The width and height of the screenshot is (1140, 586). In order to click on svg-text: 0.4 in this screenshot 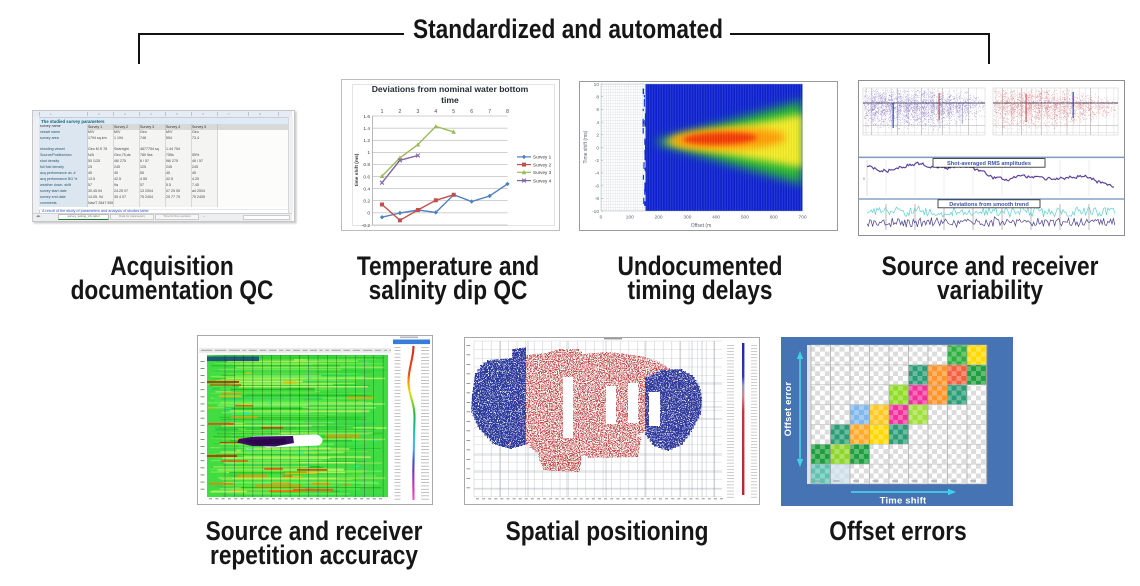, I will do `click(366, 190)`.